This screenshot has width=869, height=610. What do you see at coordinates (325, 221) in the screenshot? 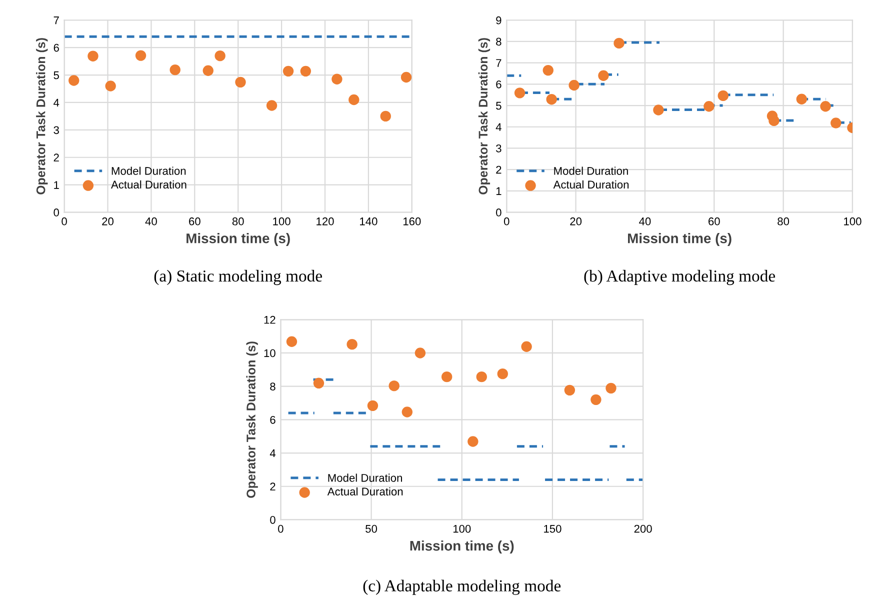
I see `x-tick-label: 120` at bounding box center [325, 221].